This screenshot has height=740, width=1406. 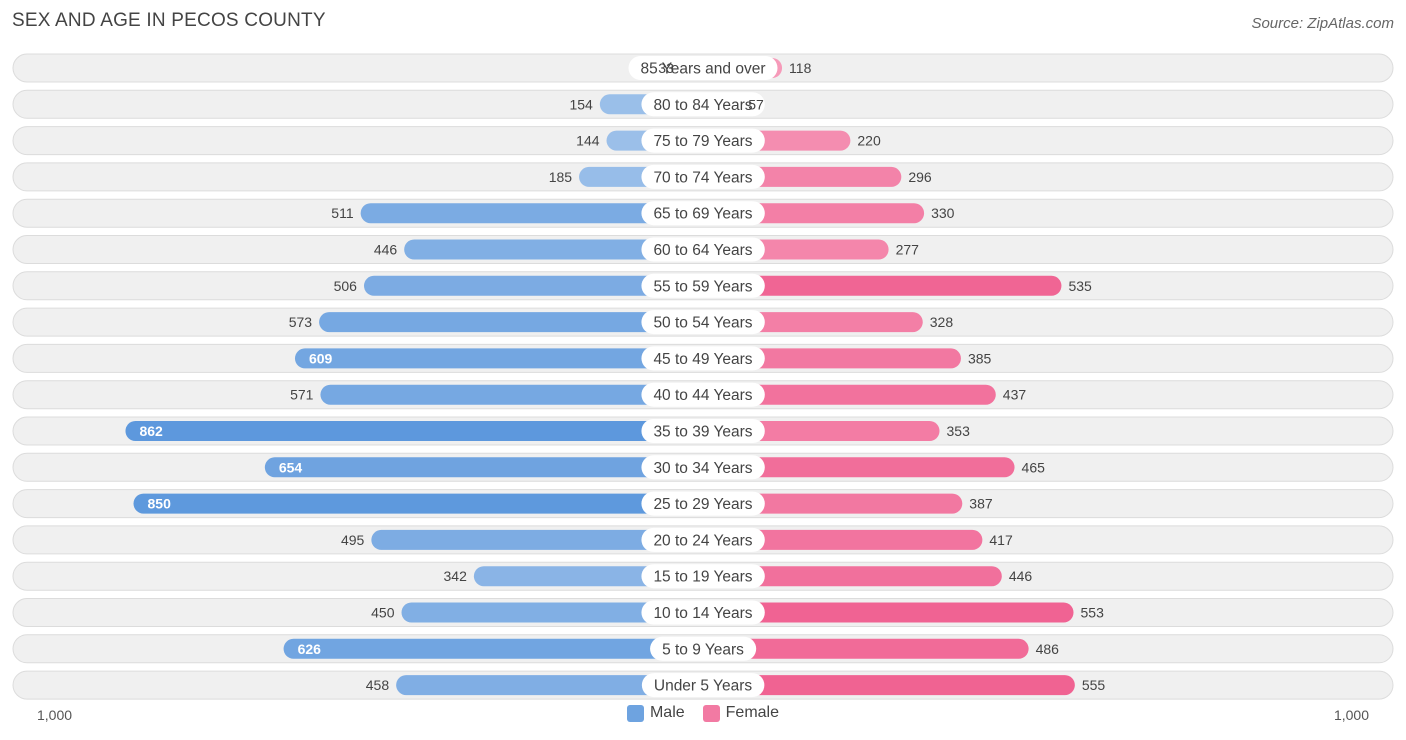 What do you see at coordinates (386, 250) in the screenshot?
I see `male-value-label-60-to-64-years: 446` at bounding box center [386, 250].